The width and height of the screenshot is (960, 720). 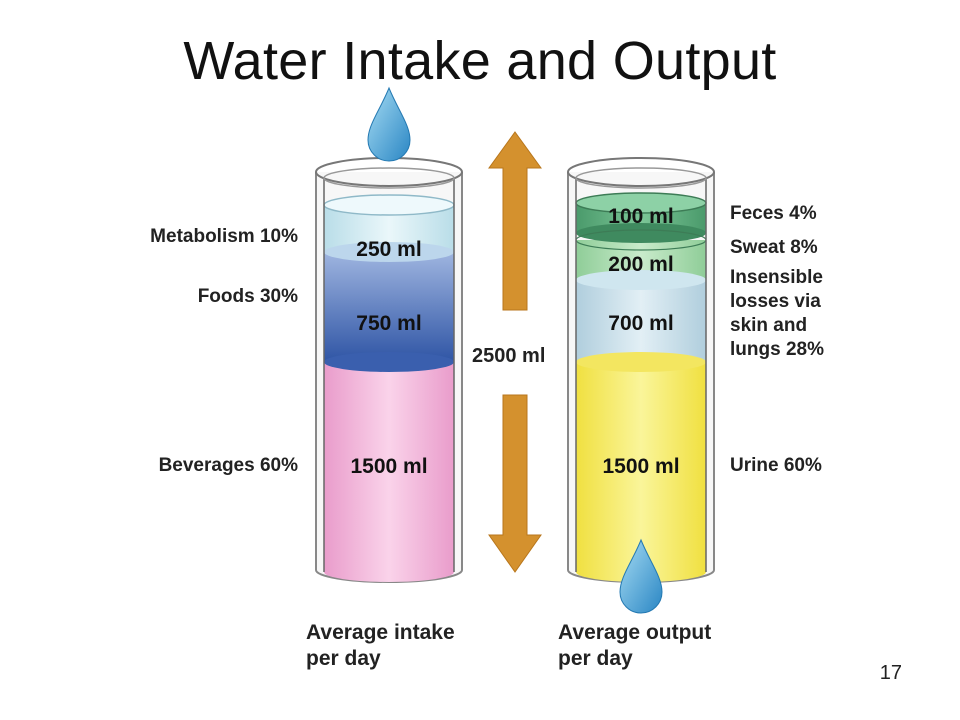 I want to click on daily-total-label: 2500 ml, so click(x=509, y=356).